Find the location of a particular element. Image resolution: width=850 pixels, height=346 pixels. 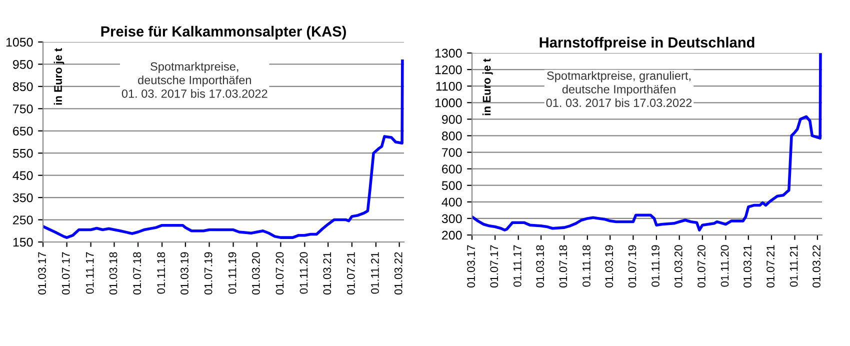

annotation: Spotmarktpreise, deutsche Importhäfen 01. 03. 2017 bis 17.03.2022 is located at coordinates (195, 80).